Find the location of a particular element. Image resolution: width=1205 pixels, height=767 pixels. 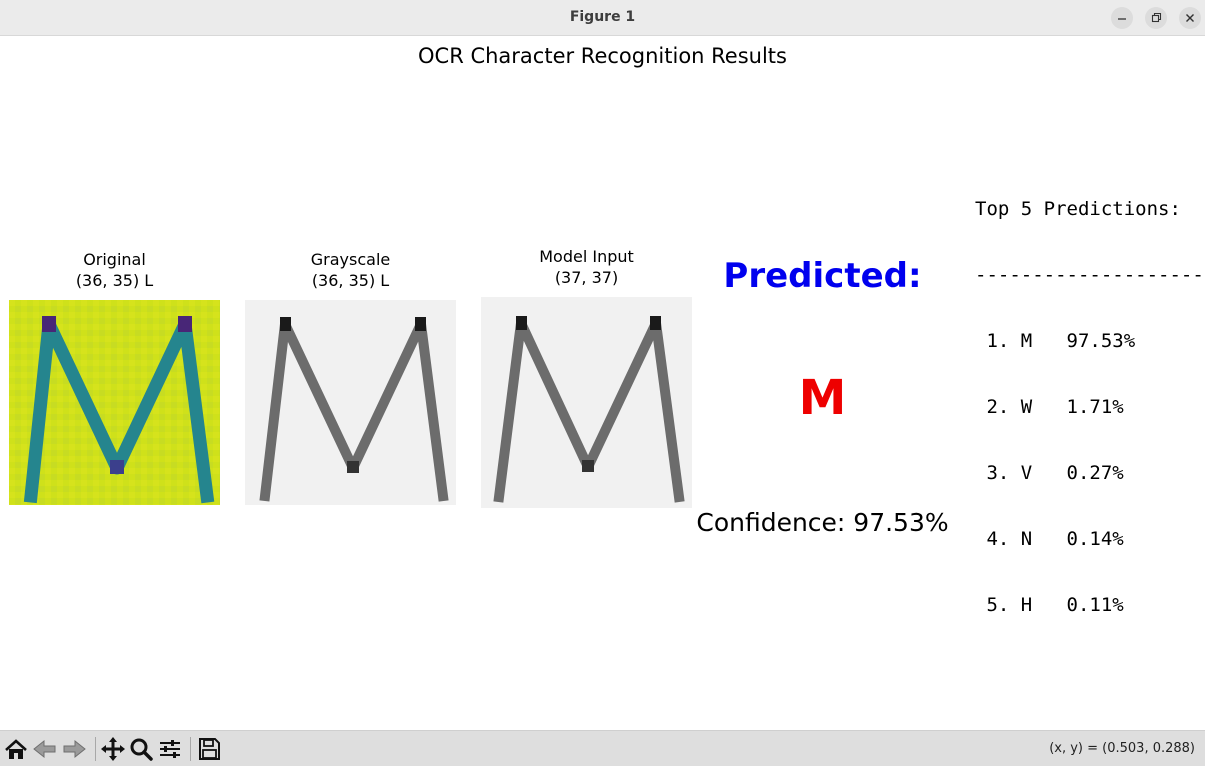

close-icon is located at coordinates (1190, 18).